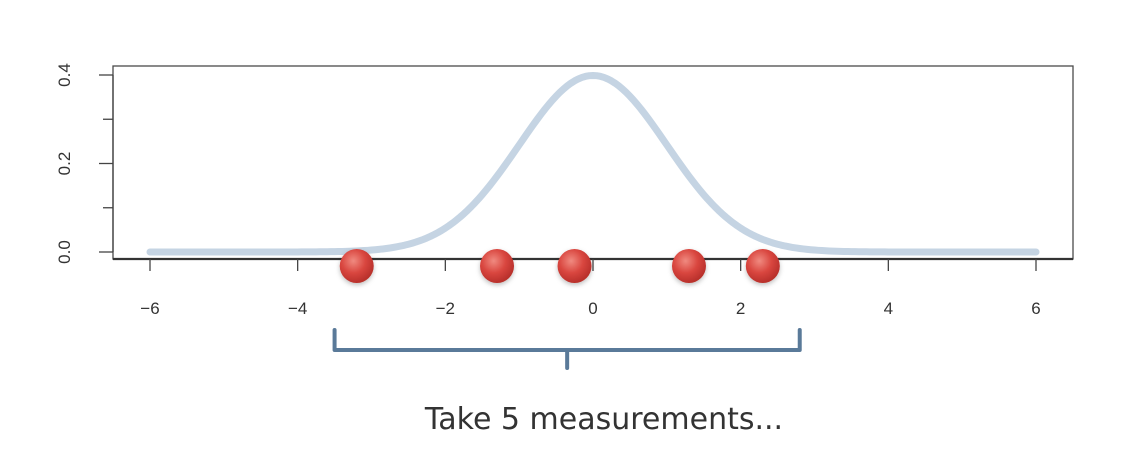 This screenshot has width=1128, height=466. Describe the element at coordinates (64, 252) in the screenshot. I see `y-tick-label: 0.0` at that location.